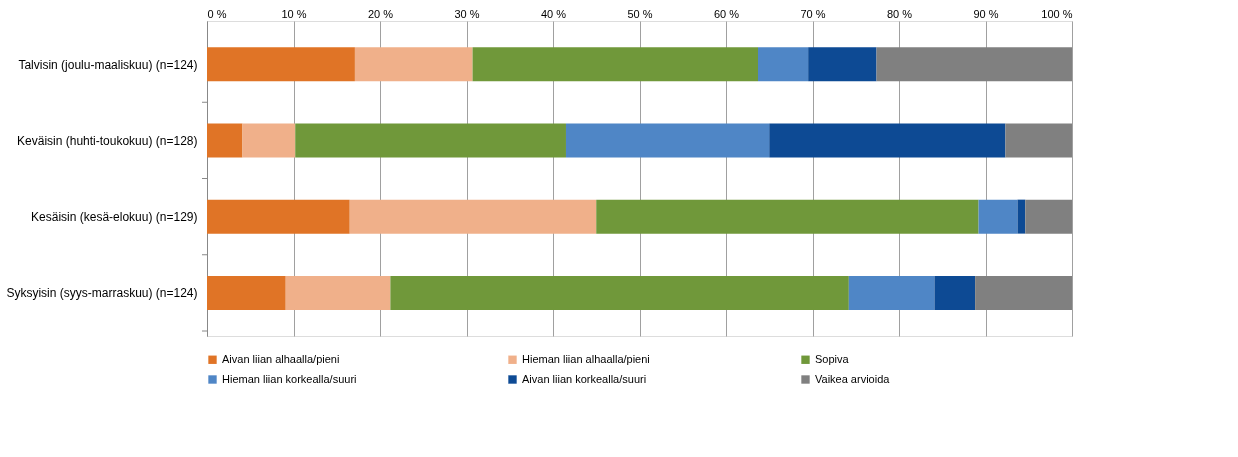 This screenshot has height=457, width=1238. I want to click on x-tick-label: 80 %, so click(899, 13).